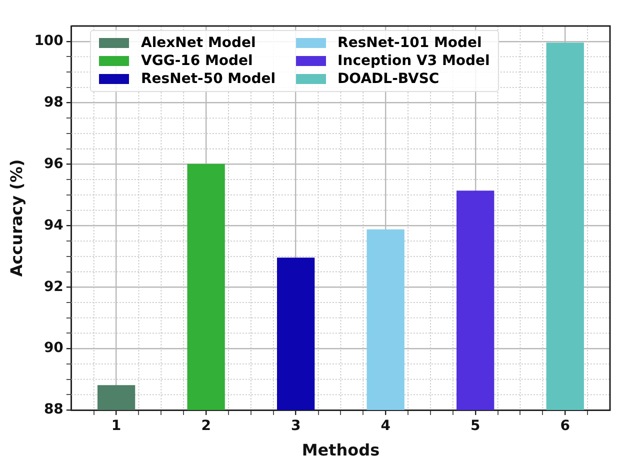 The width and height of the screenshot is (622, 467). Describe the element at coordinates (54, 164) in the screenshot. I see `y-tick-label: 96` at that location.